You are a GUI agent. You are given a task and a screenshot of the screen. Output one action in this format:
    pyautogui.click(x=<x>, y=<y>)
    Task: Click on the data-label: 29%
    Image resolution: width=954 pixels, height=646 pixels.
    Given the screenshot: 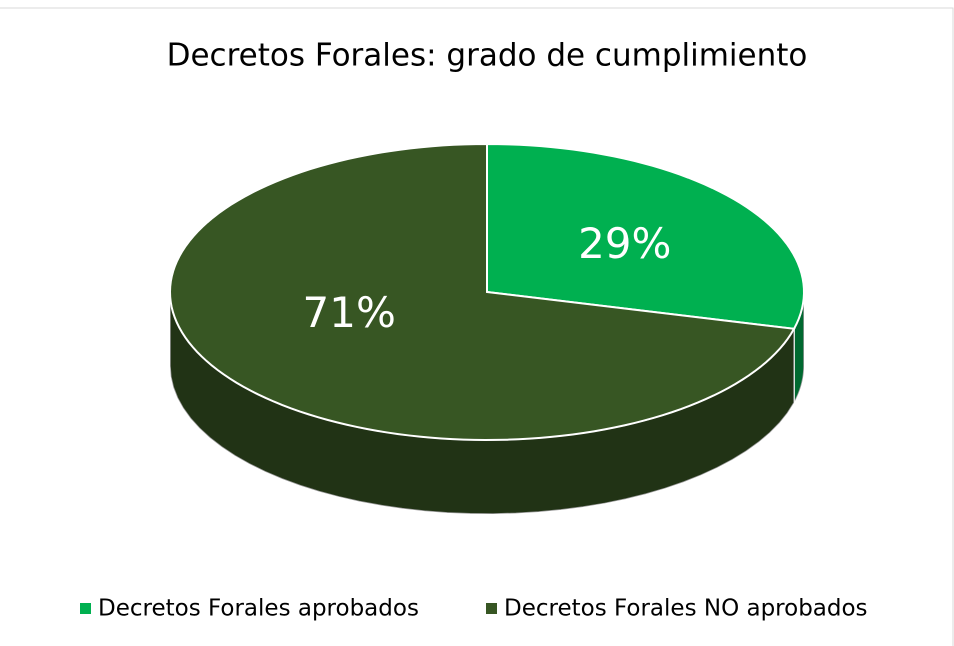 What is the action you would take?
    pyautogui.click(x=624, y=243)
    